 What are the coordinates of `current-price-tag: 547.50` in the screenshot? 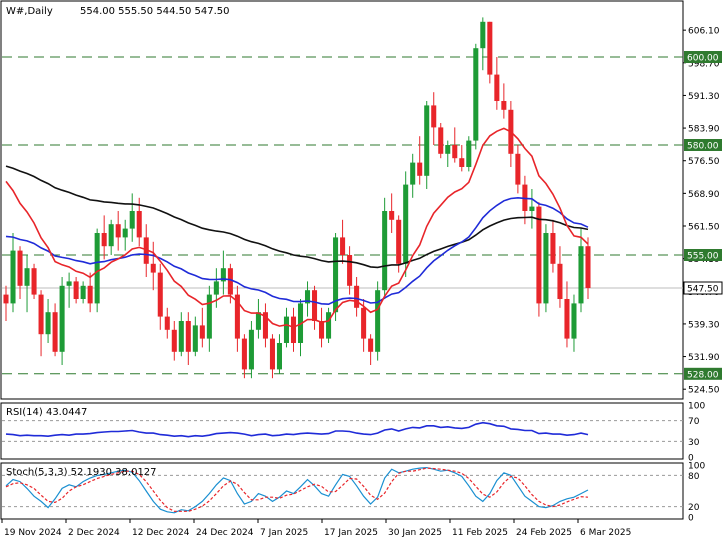 It's located at (703, 290).